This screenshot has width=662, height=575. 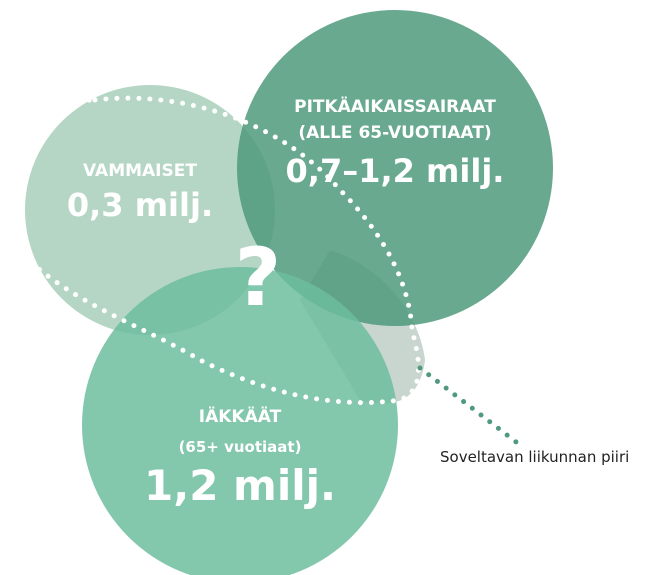 What do you see at coordinates (240, 485) in the screenshot?
I see `node-value: 1,2 milj.` at bounding box center [240, 485].